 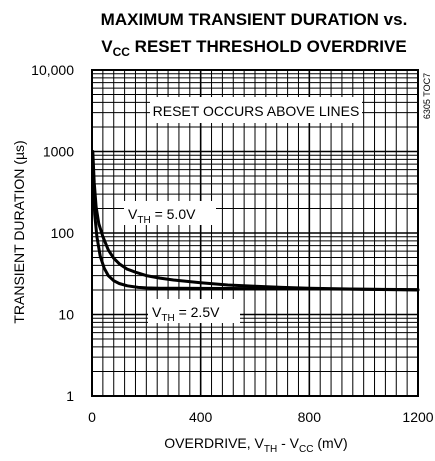 I want to click on y-axis-label: TRANSIENT DURATION (µs), so click(x=19, y=231).